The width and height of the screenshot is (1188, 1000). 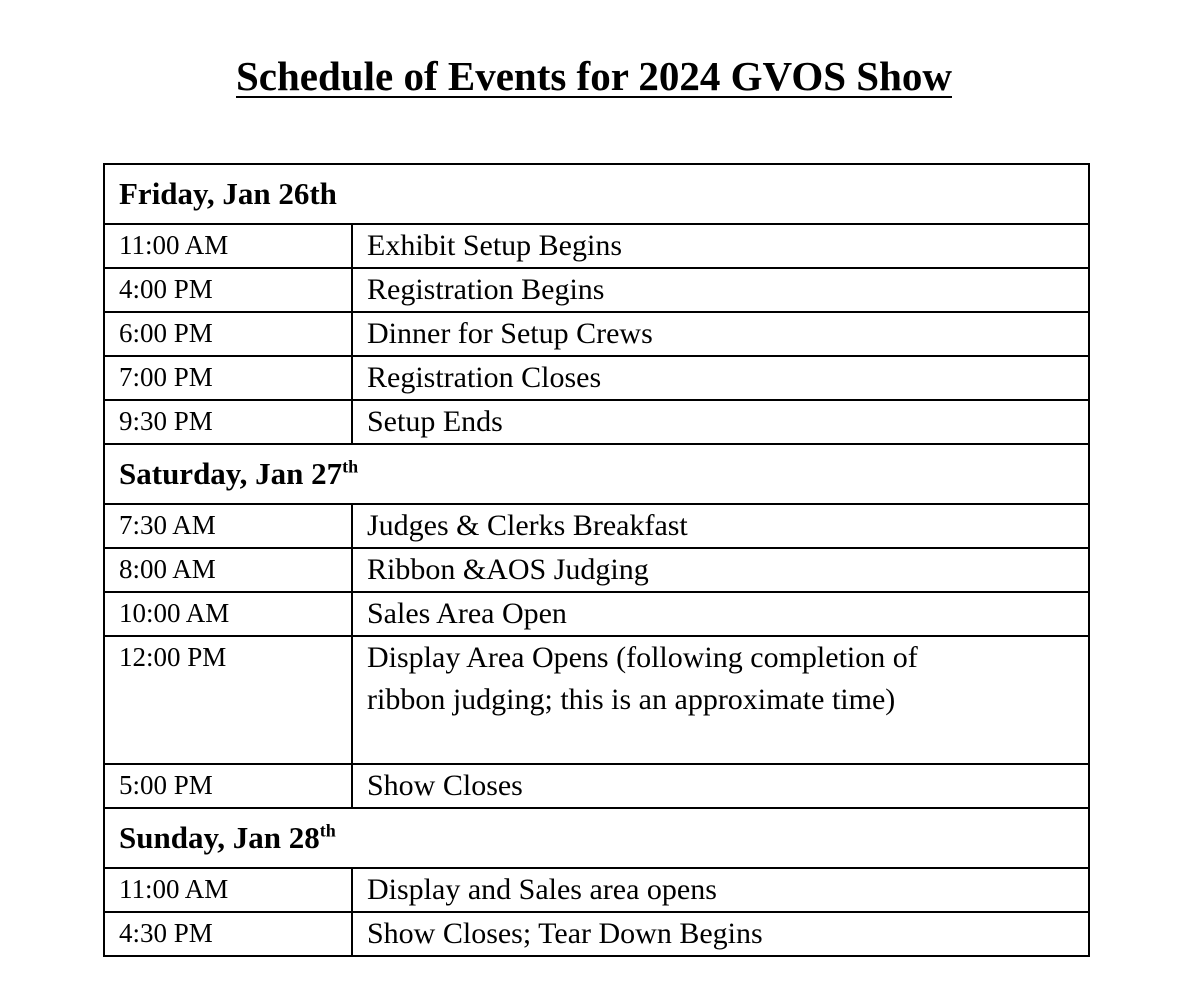 I want to click on event-time: 9:30 PM, so click(x=228, y=422).